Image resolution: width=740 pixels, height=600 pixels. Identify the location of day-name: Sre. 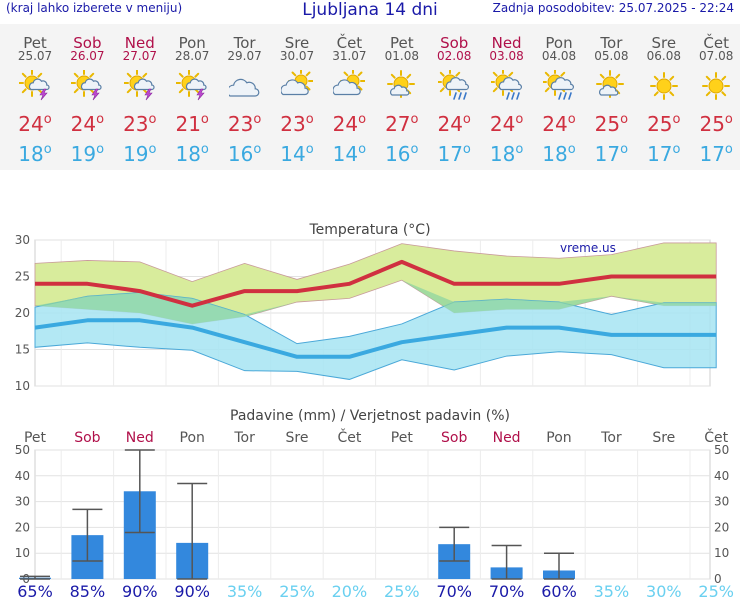
(664, 43).